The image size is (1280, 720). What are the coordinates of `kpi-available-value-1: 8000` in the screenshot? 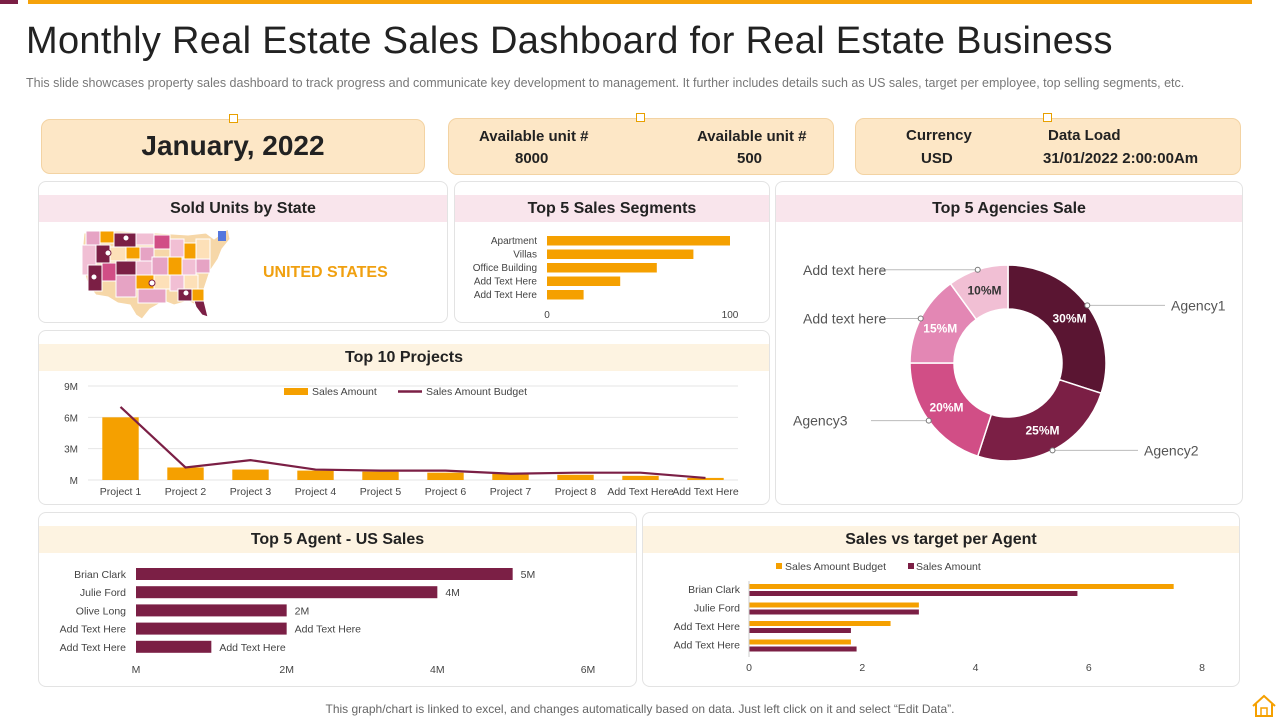 It's located at (532, 158).